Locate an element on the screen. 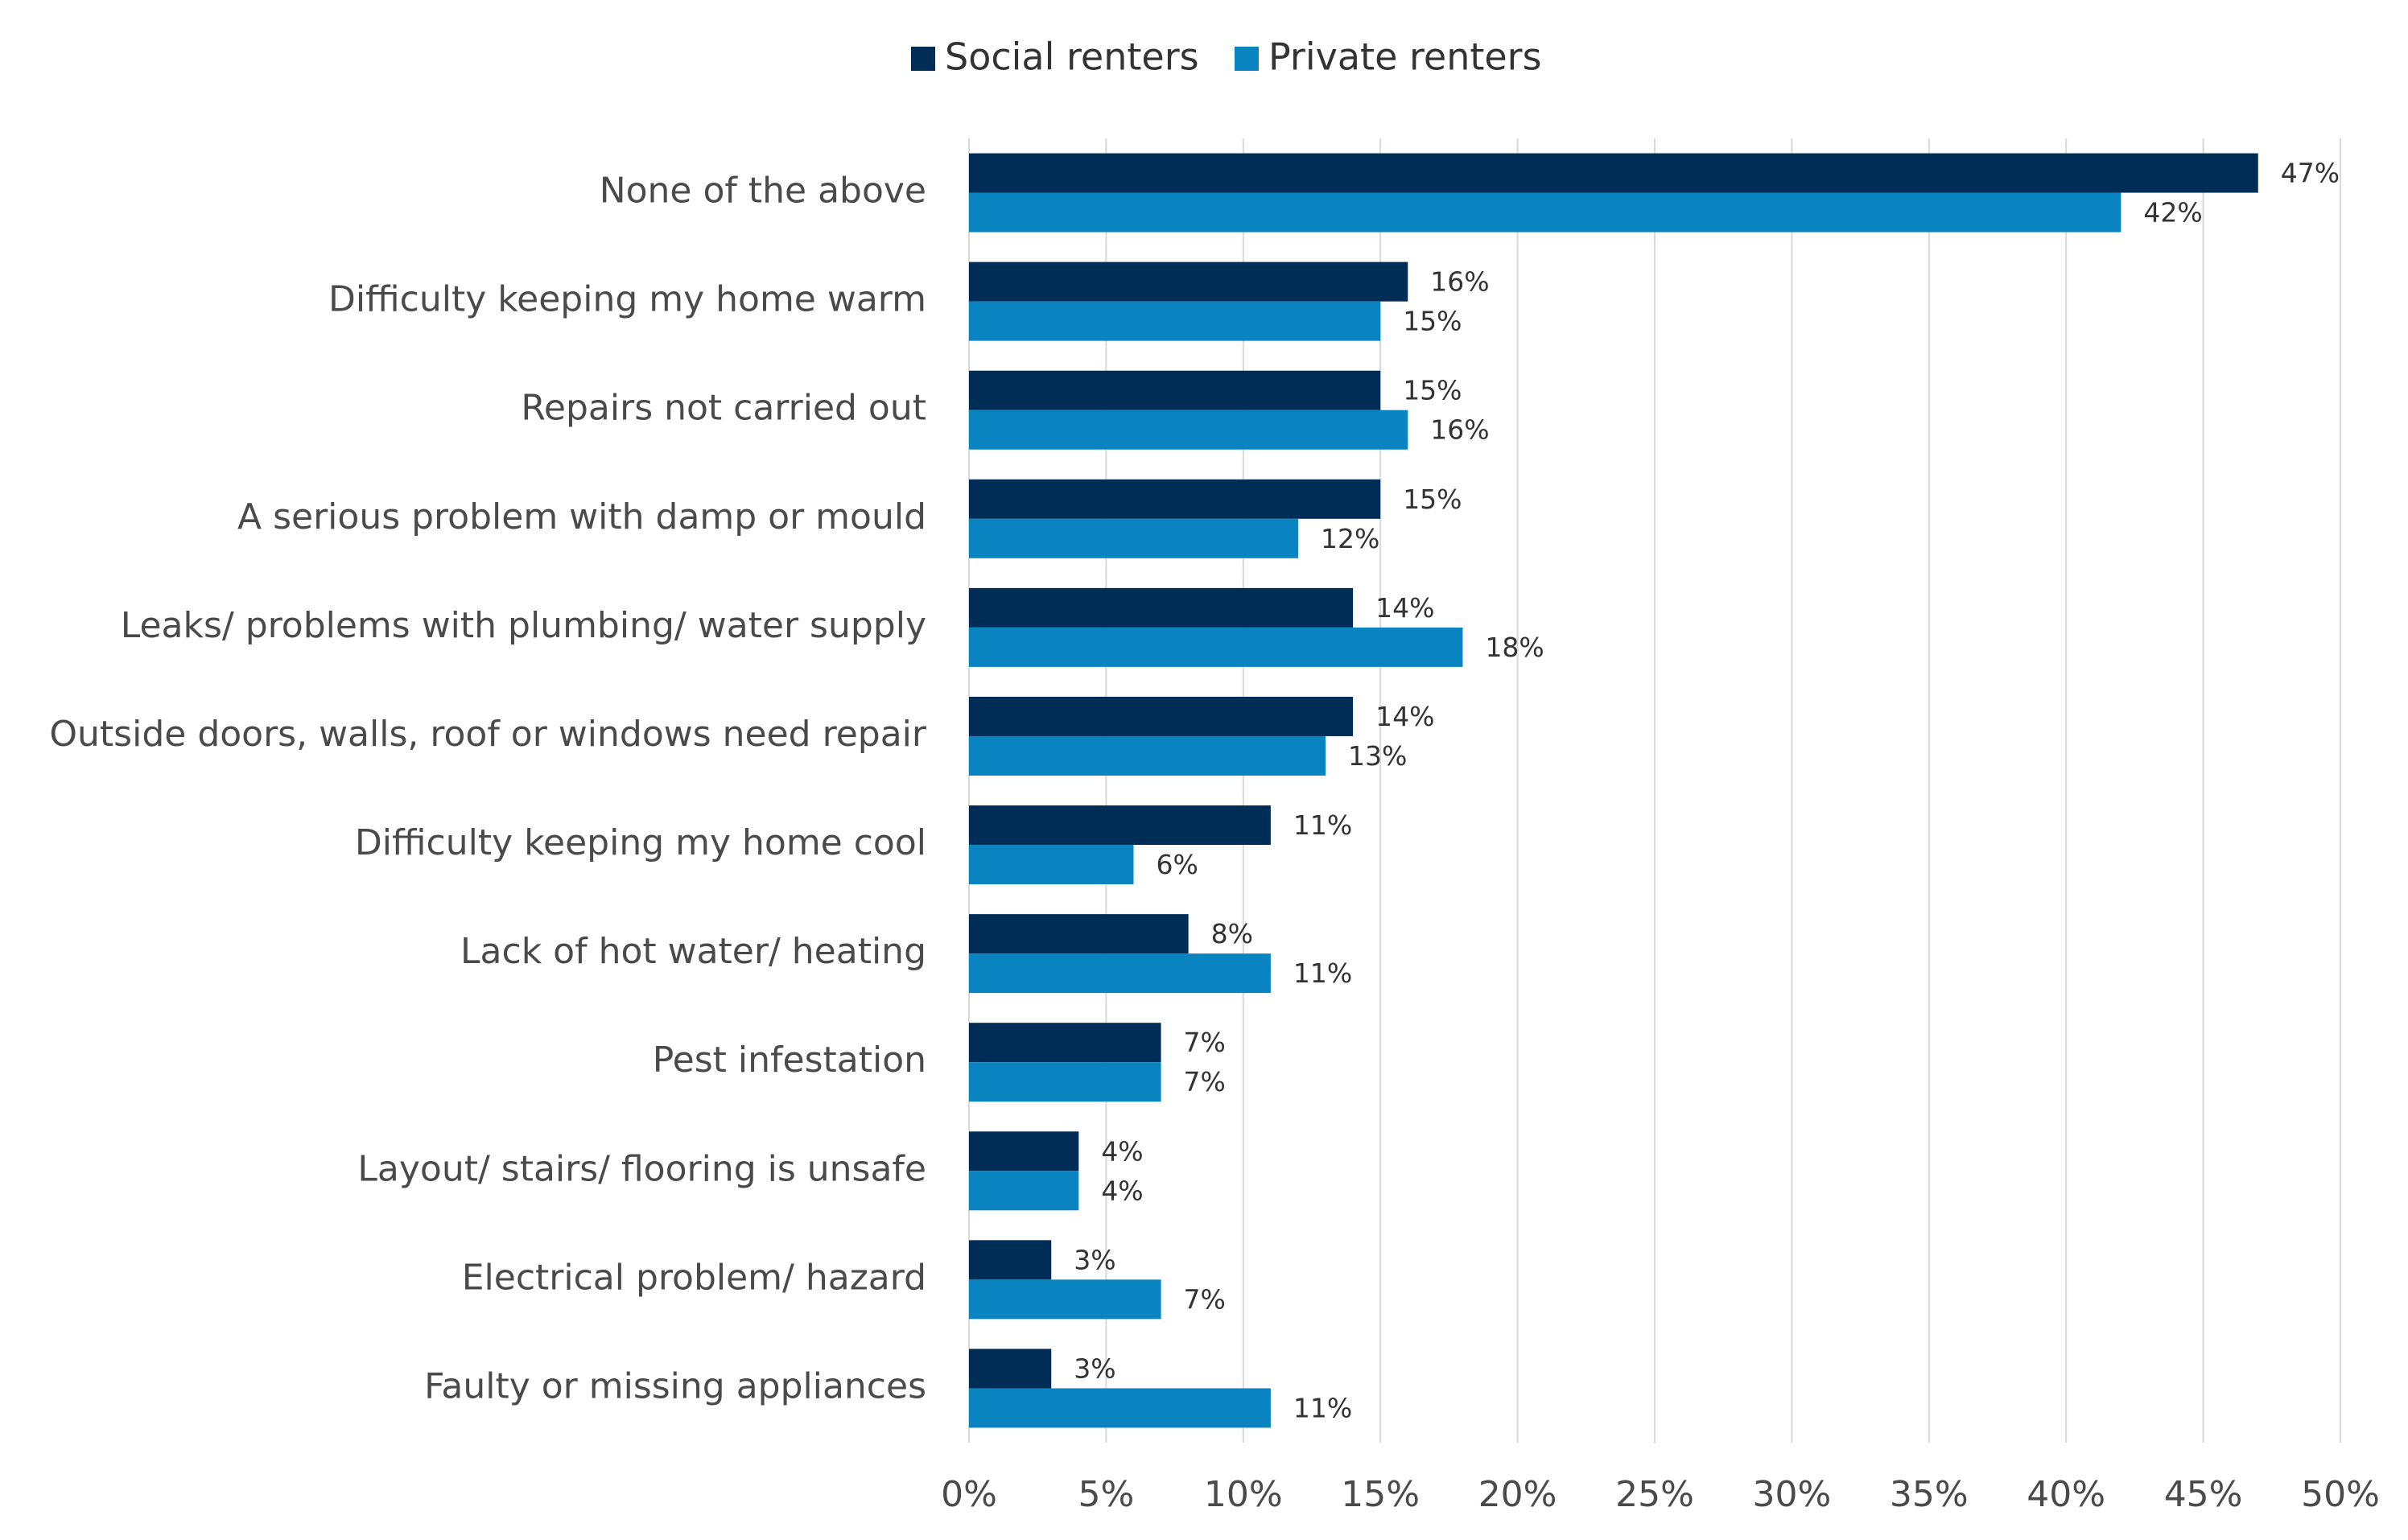 Image resolution: width=2408 pixels, height=1540 pixels. value-label: 12% is located at coordinates (1350, 538).